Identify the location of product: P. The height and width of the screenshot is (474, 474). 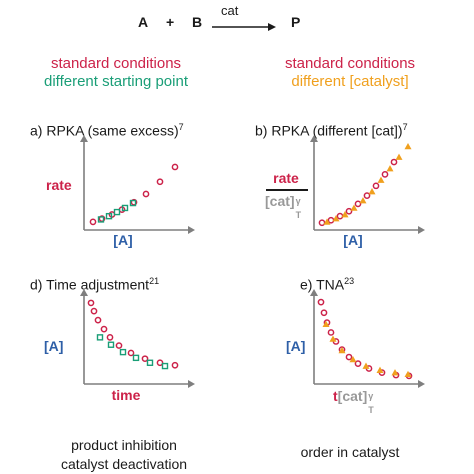
(296, 22).